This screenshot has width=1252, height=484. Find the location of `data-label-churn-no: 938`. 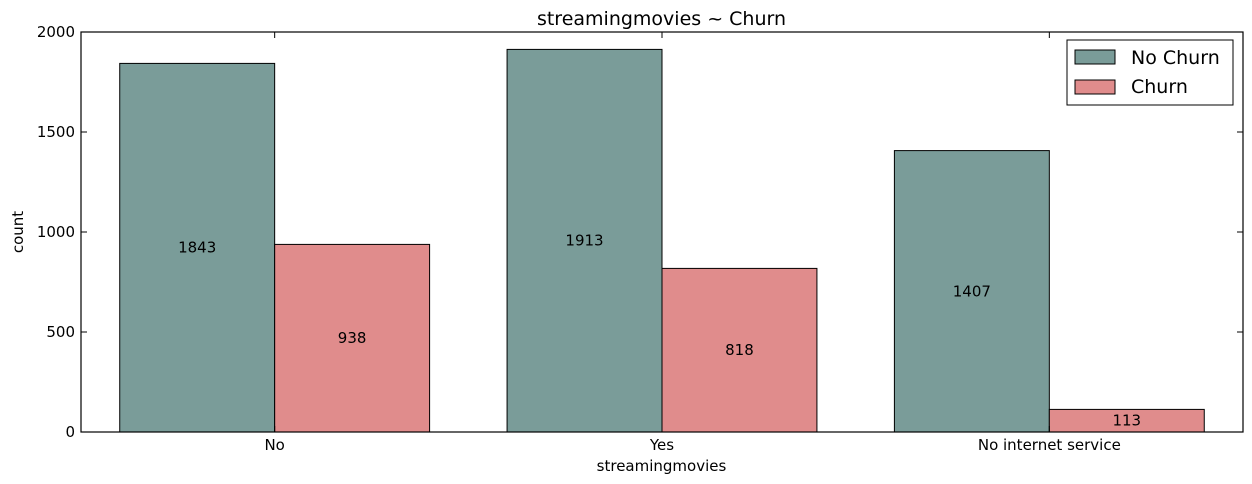

data-label-churn-no: 938 is located at coordinates (352, 338).